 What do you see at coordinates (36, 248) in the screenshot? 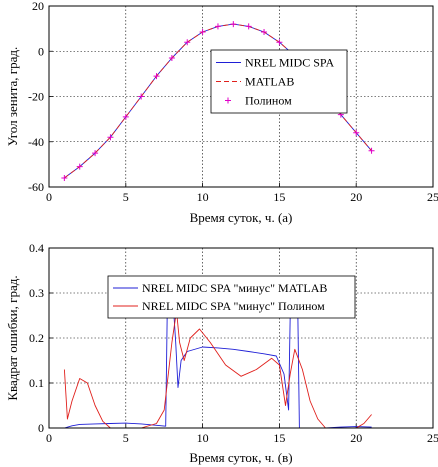
I see `y-tick-label: 0.4` at bounding box center [36, 248].